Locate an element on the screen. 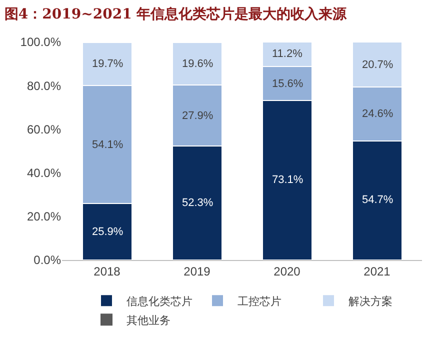 The width and height of the screenshot is (442, 346). y-tick-label: 0.0% is located at coordinates (48, 260).